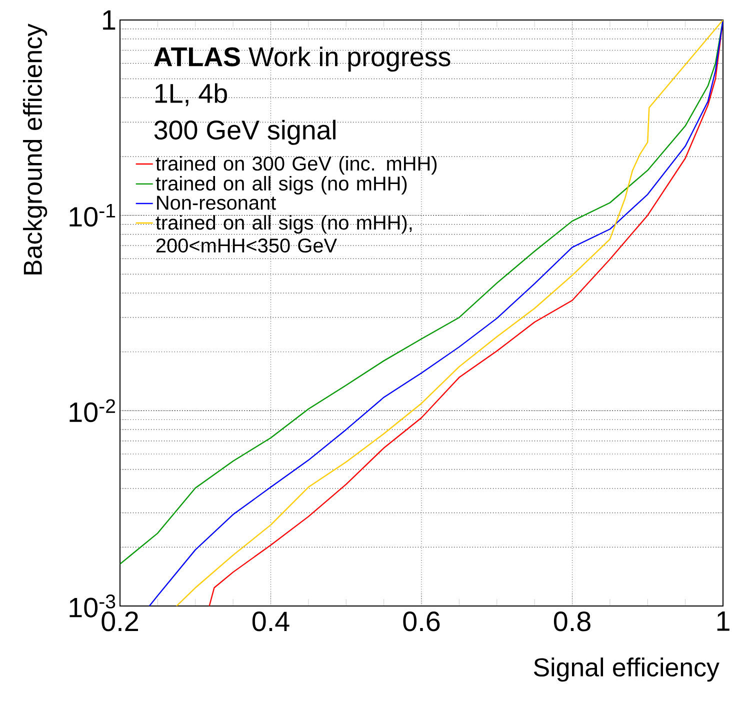 Image resolution: width=735 pixels, height=706 pixels. Describe the element at coordinates (92, 410) in the screenshot. I see `y-tick-label: 10$^{-2}$` at that location.